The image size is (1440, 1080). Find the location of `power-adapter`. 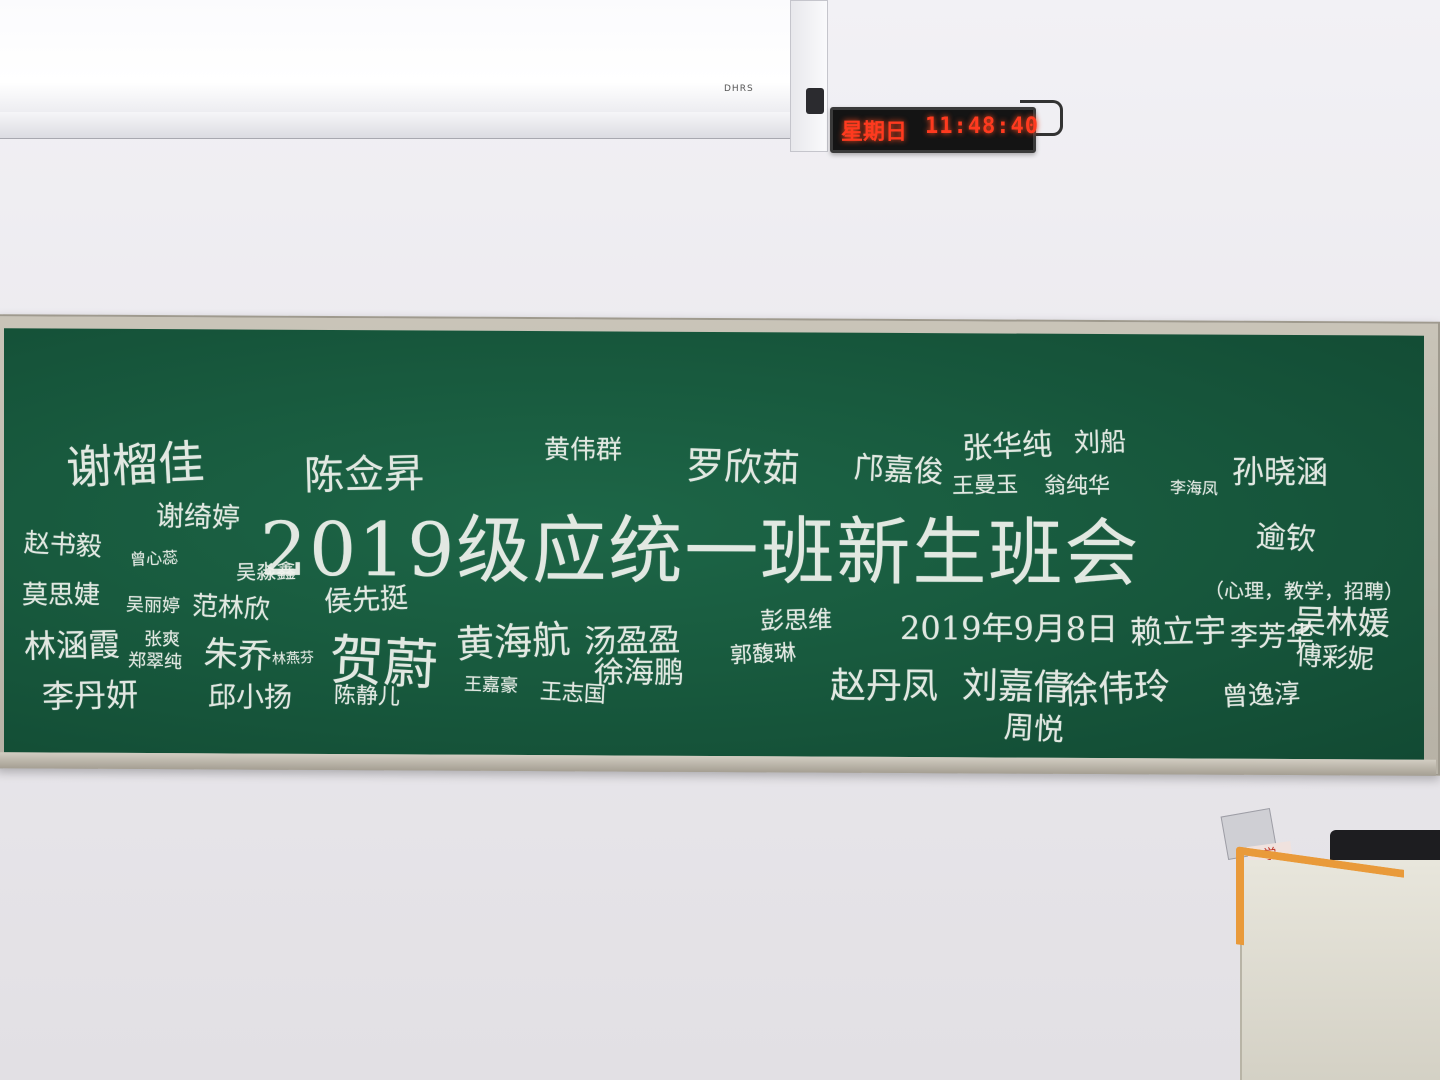

power-adapter is located at coordinates (815, 101).